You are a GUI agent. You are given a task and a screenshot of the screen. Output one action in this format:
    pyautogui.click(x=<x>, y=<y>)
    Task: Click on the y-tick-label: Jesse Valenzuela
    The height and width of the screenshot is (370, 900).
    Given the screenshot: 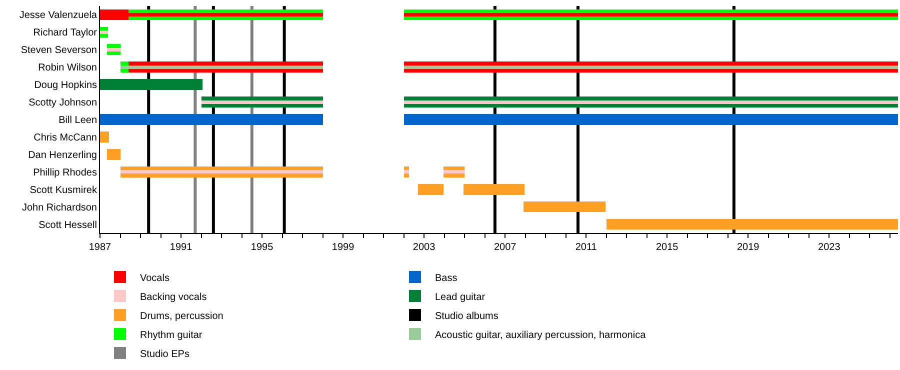 What is the action you would take?
    pyautogui.click(x=58, y=16)
    